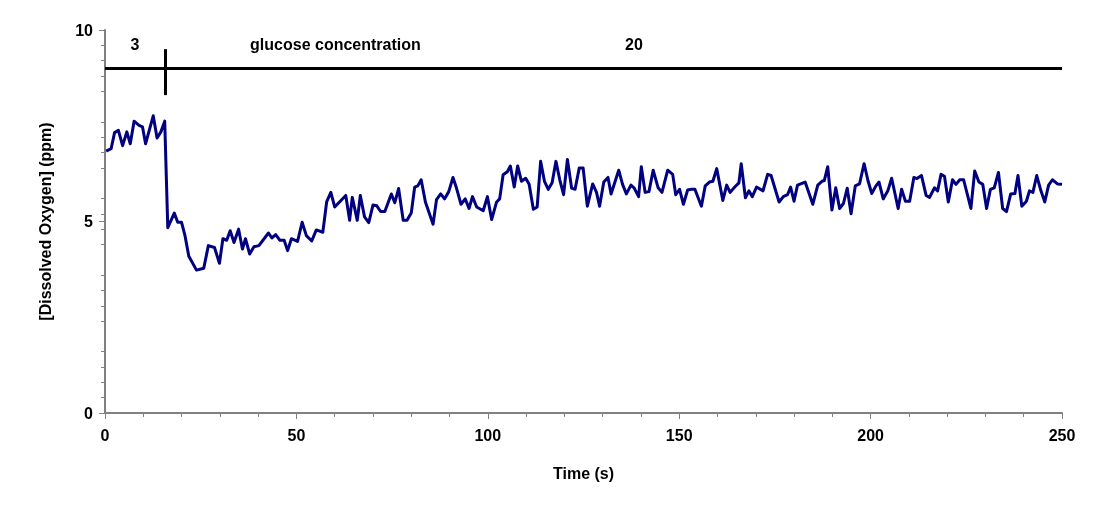 Image resolution: width=1098 pixels, height=517 pixels. I want to click on x-tick-label: 50, so click(296, 435).